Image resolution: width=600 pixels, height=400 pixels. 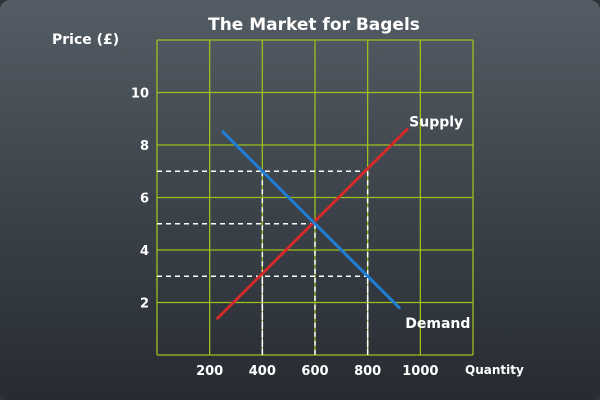 What do you see at coordinates (314, 25) in the screenshot?
I see `chart-title: The Market for Bagels` at bounding box center [314, 25].